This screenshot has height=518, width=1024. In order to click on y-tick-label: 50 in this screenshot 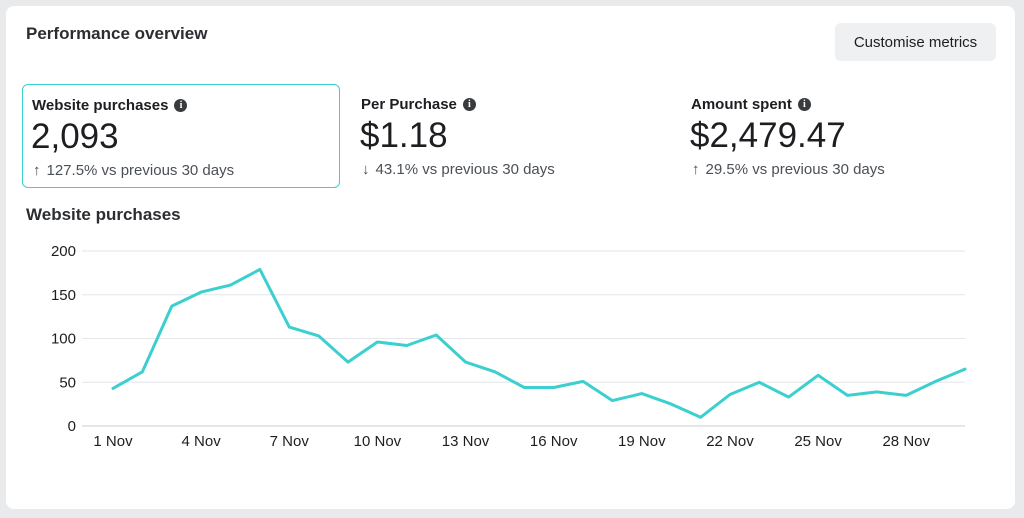, I will do `click(67, 382)`.